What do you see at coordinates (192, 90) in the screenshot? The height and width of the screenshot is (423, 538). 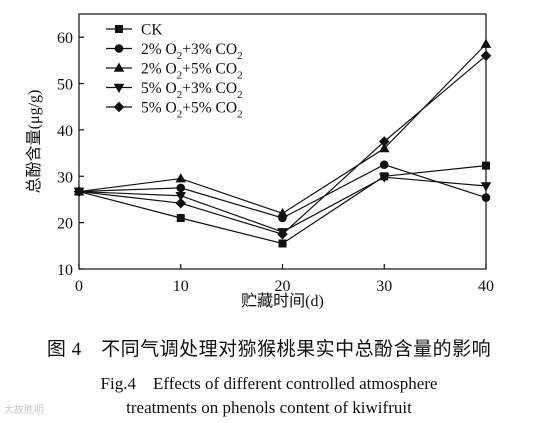 I see `legend-label: 5% O2​+3% CO2​` at bounding box center [192, 90].